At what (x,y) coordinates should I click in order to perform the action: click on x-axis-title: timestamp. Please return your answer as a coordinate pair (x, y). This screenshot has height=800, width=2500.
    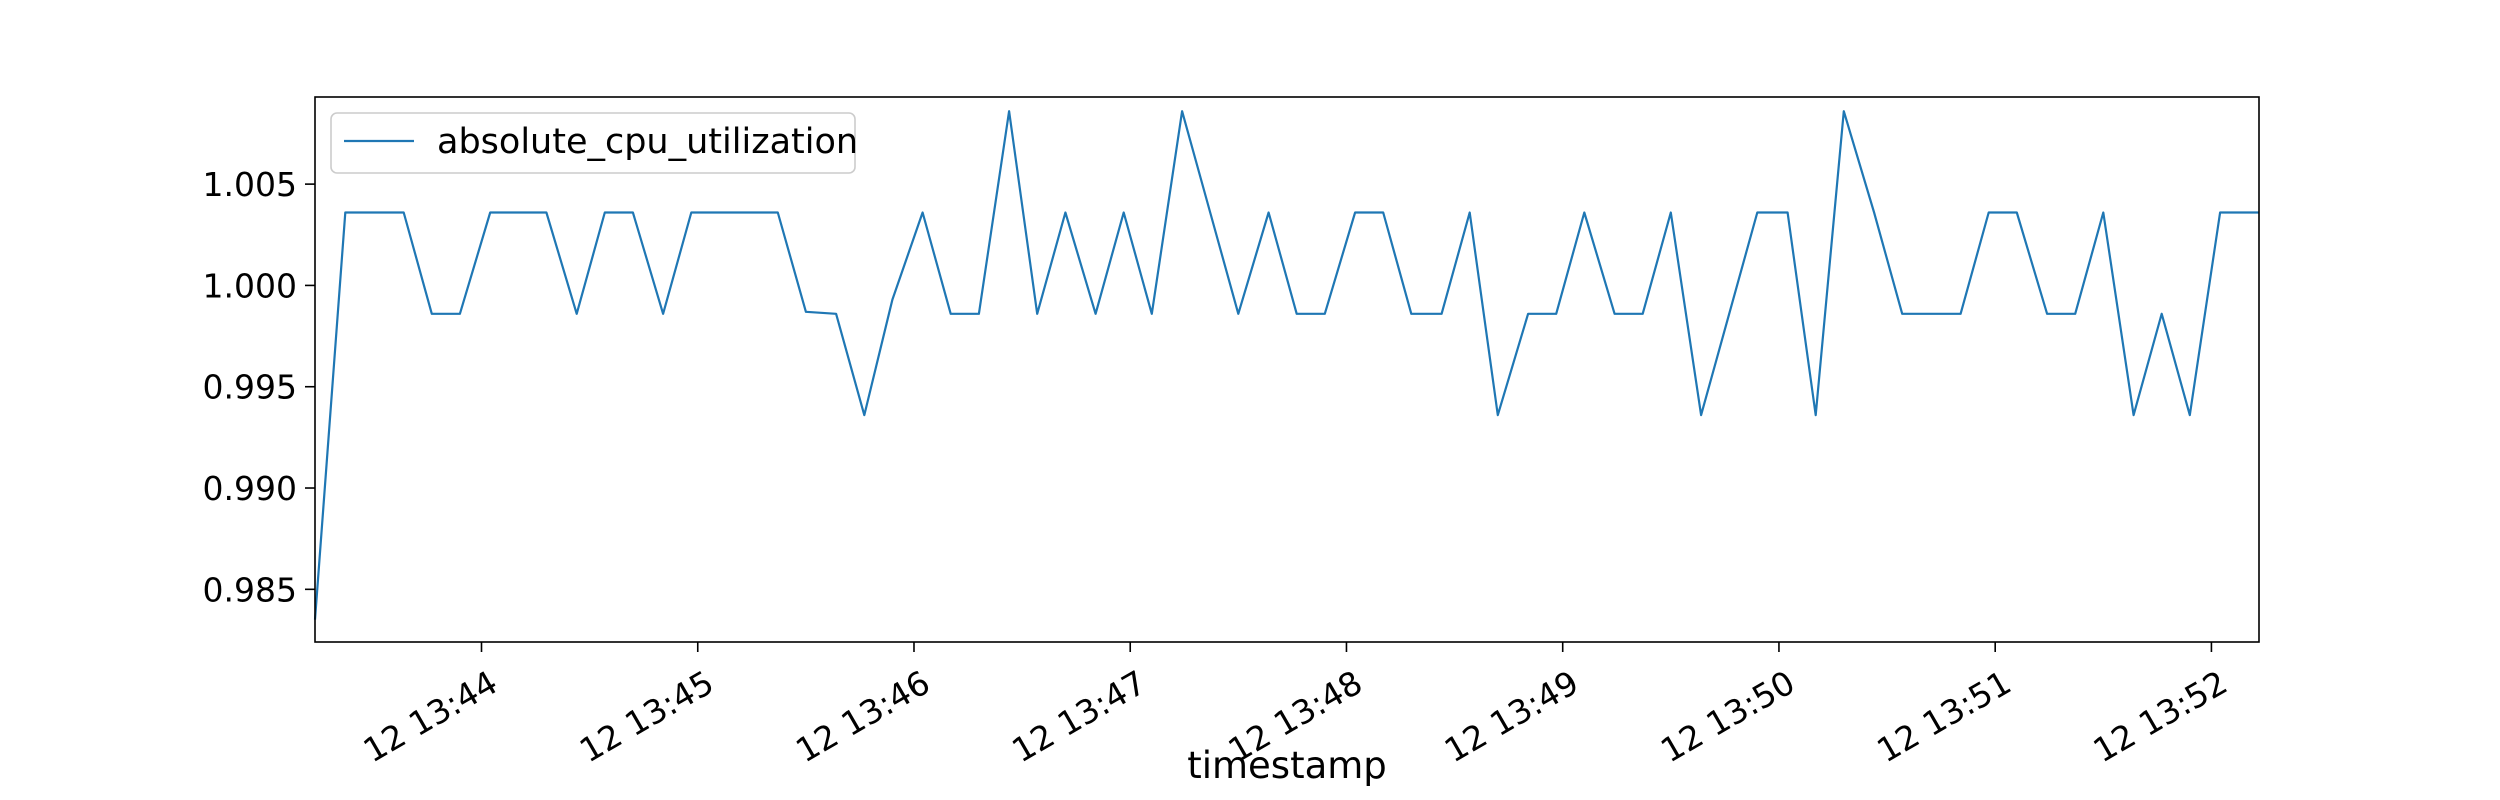
    Looking at the image, I should click on (1287, 765).